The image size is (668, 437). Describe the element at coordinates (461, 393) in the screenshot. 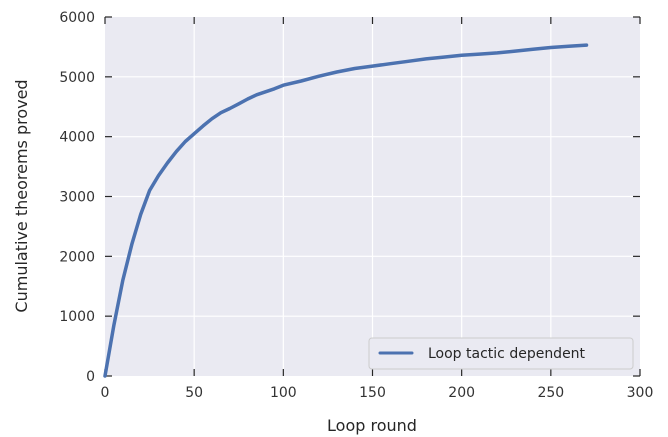

I see `x-tick-label: 200` at that location.